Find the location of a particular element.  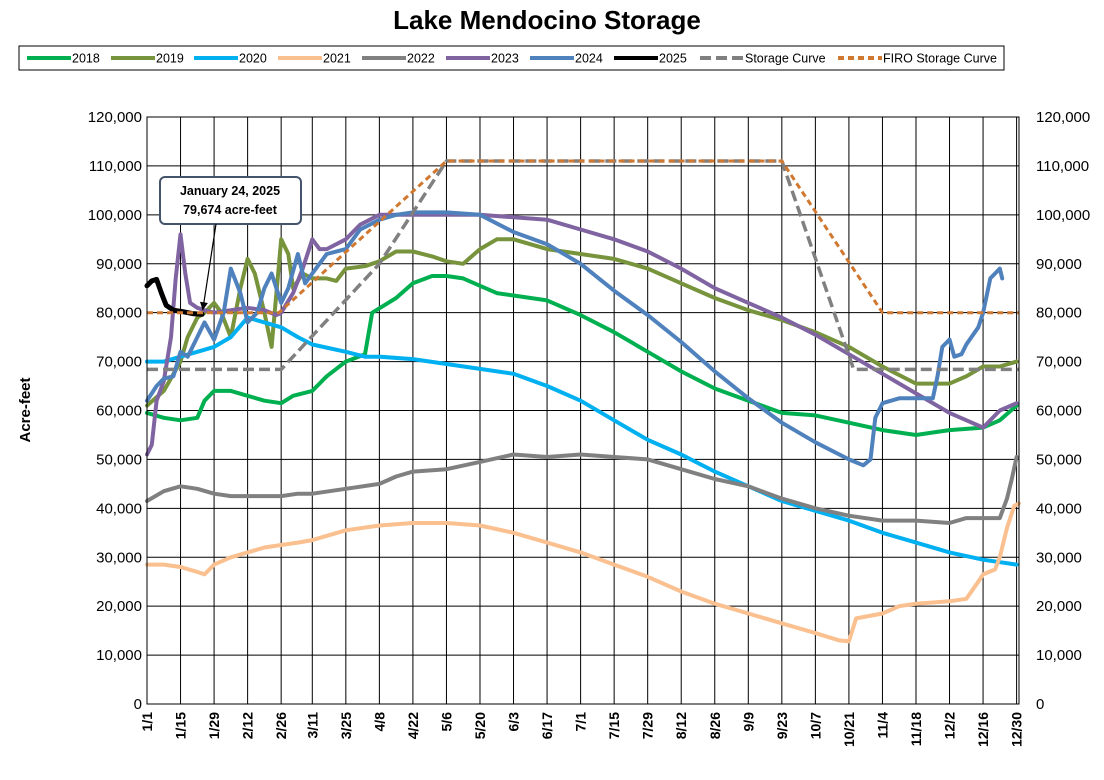

x-tick-label: 9/23 is located at coordinates (782, 725).